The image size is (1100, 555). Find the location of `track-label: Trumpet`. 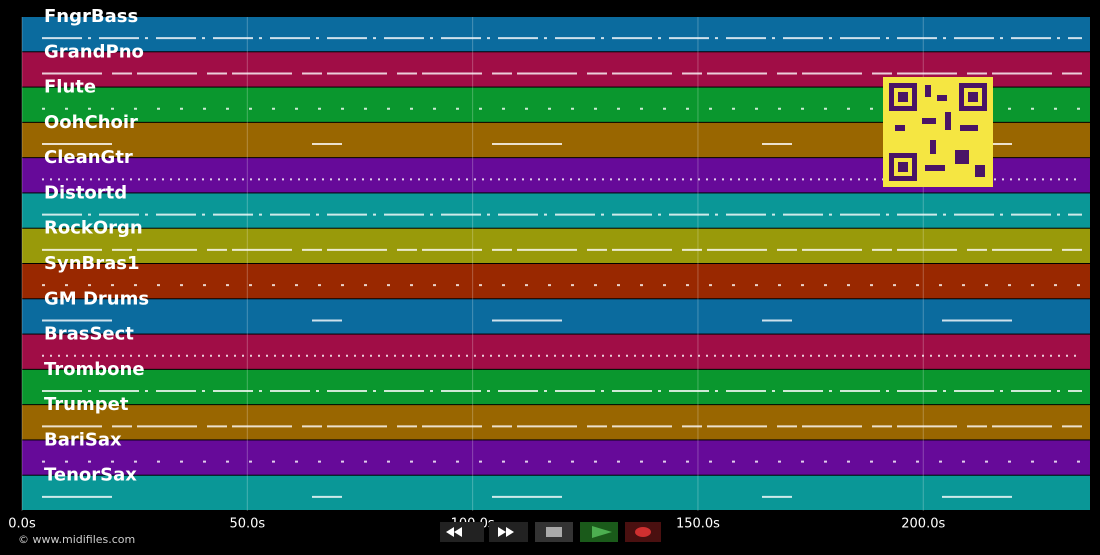

track-label: Trumpet is located at coordinates (86, 404).